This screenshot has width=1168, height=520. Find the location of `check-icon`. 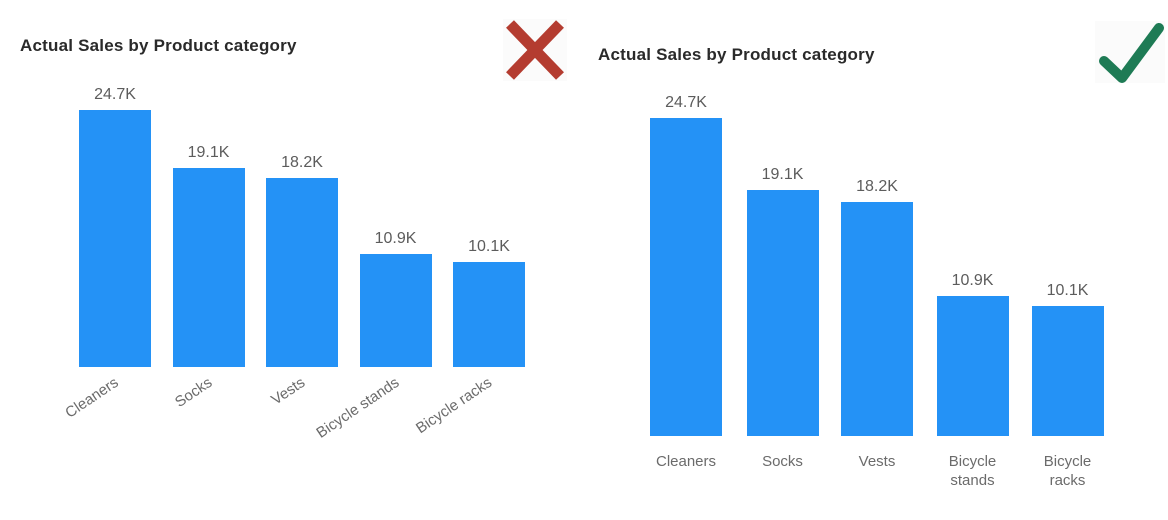

check-icon is located at coordinates (1131, 53).